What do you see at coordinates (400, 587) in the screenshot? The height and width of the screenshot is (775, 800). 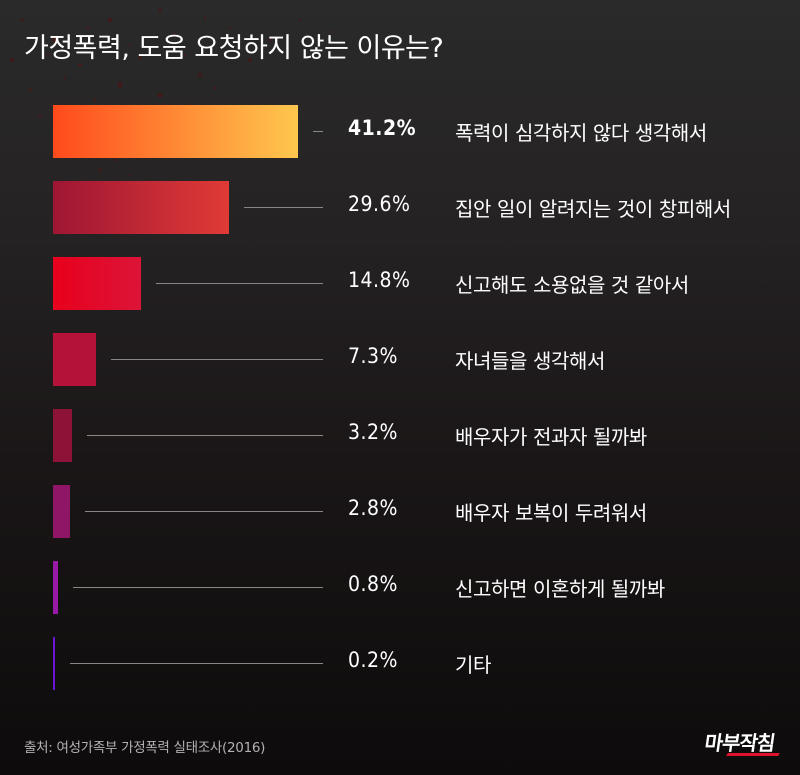 I see `chart-row: 0.8% 신고하면 이혼하게 될까봐` at bounding box center [400, 587].